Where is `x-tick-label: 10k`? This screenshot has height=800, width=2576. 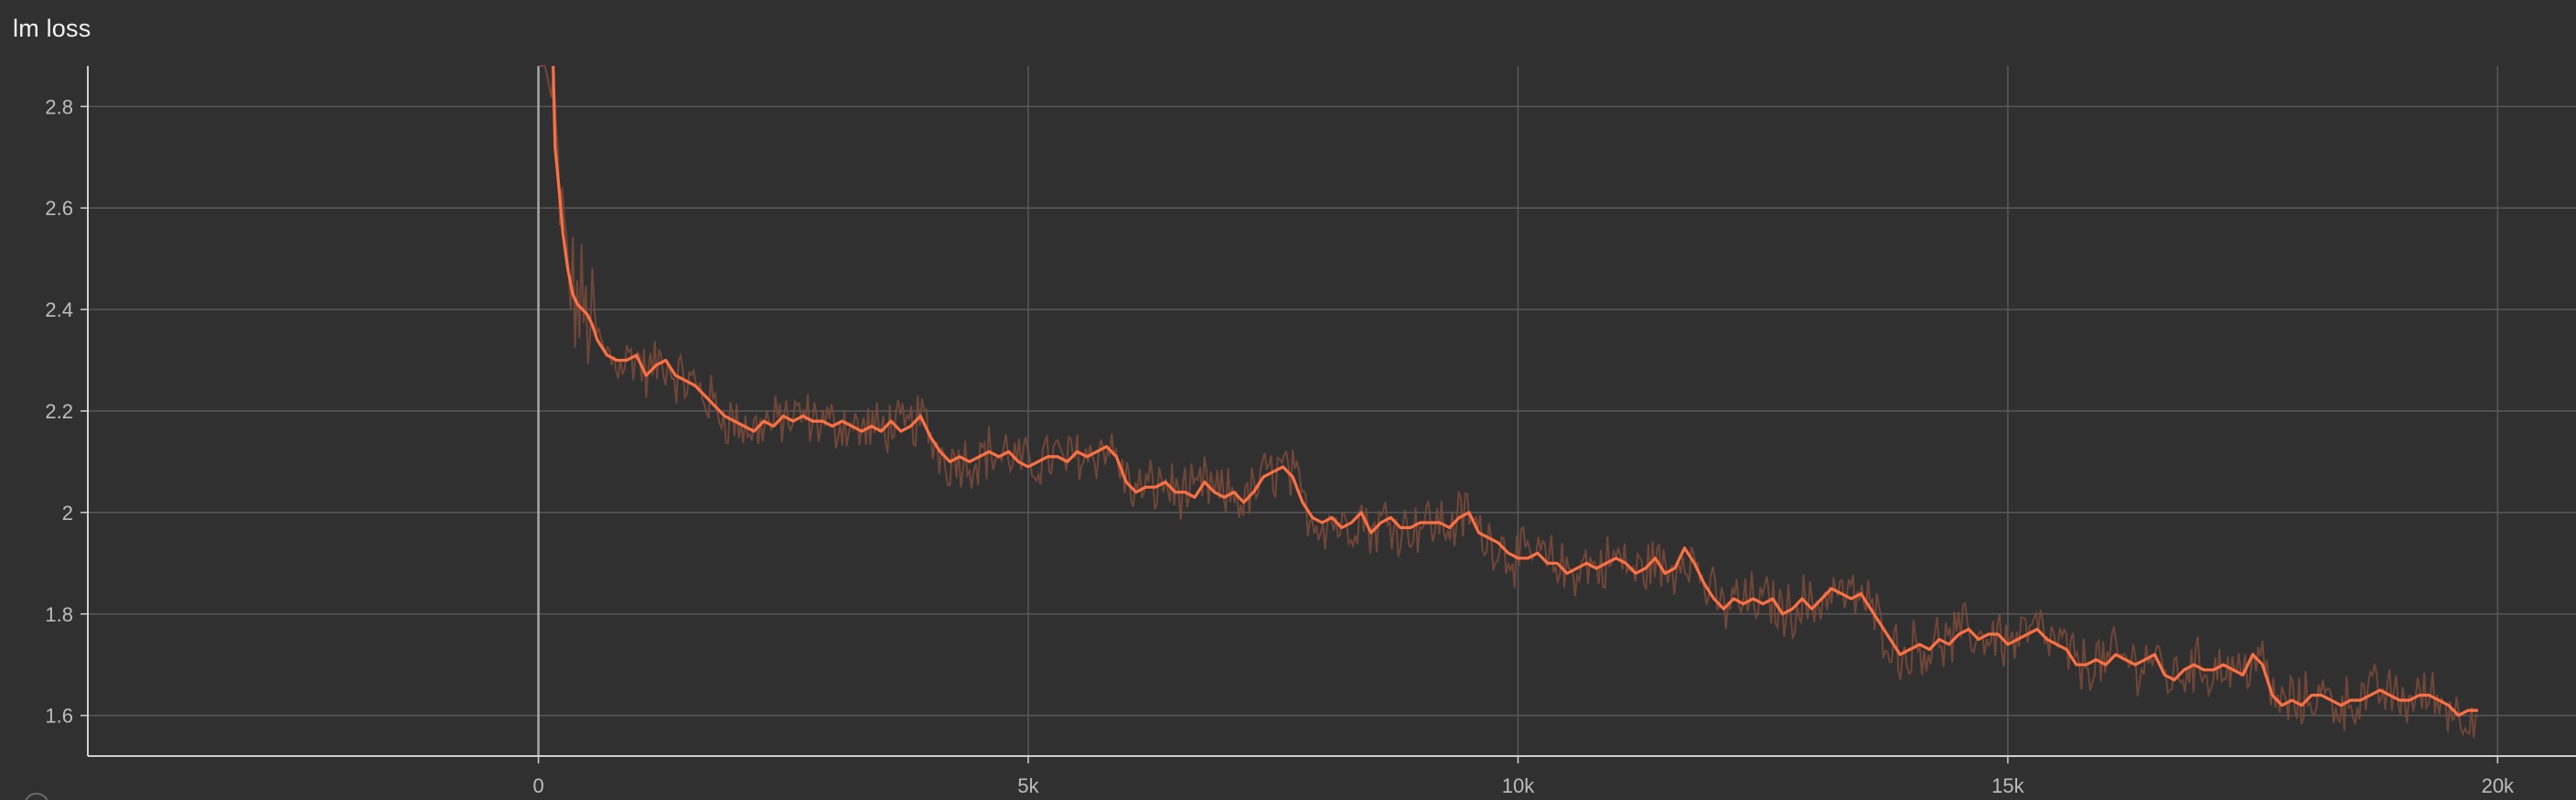
x-tick-label: 10k is located at coordinates (1519, 786).